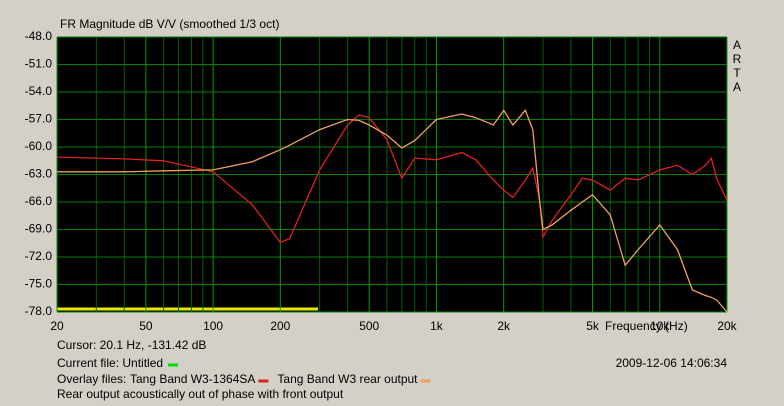  Describe the element at coordinates (737, 73) in the screenshot. I see `brand-letter: T` at that location.